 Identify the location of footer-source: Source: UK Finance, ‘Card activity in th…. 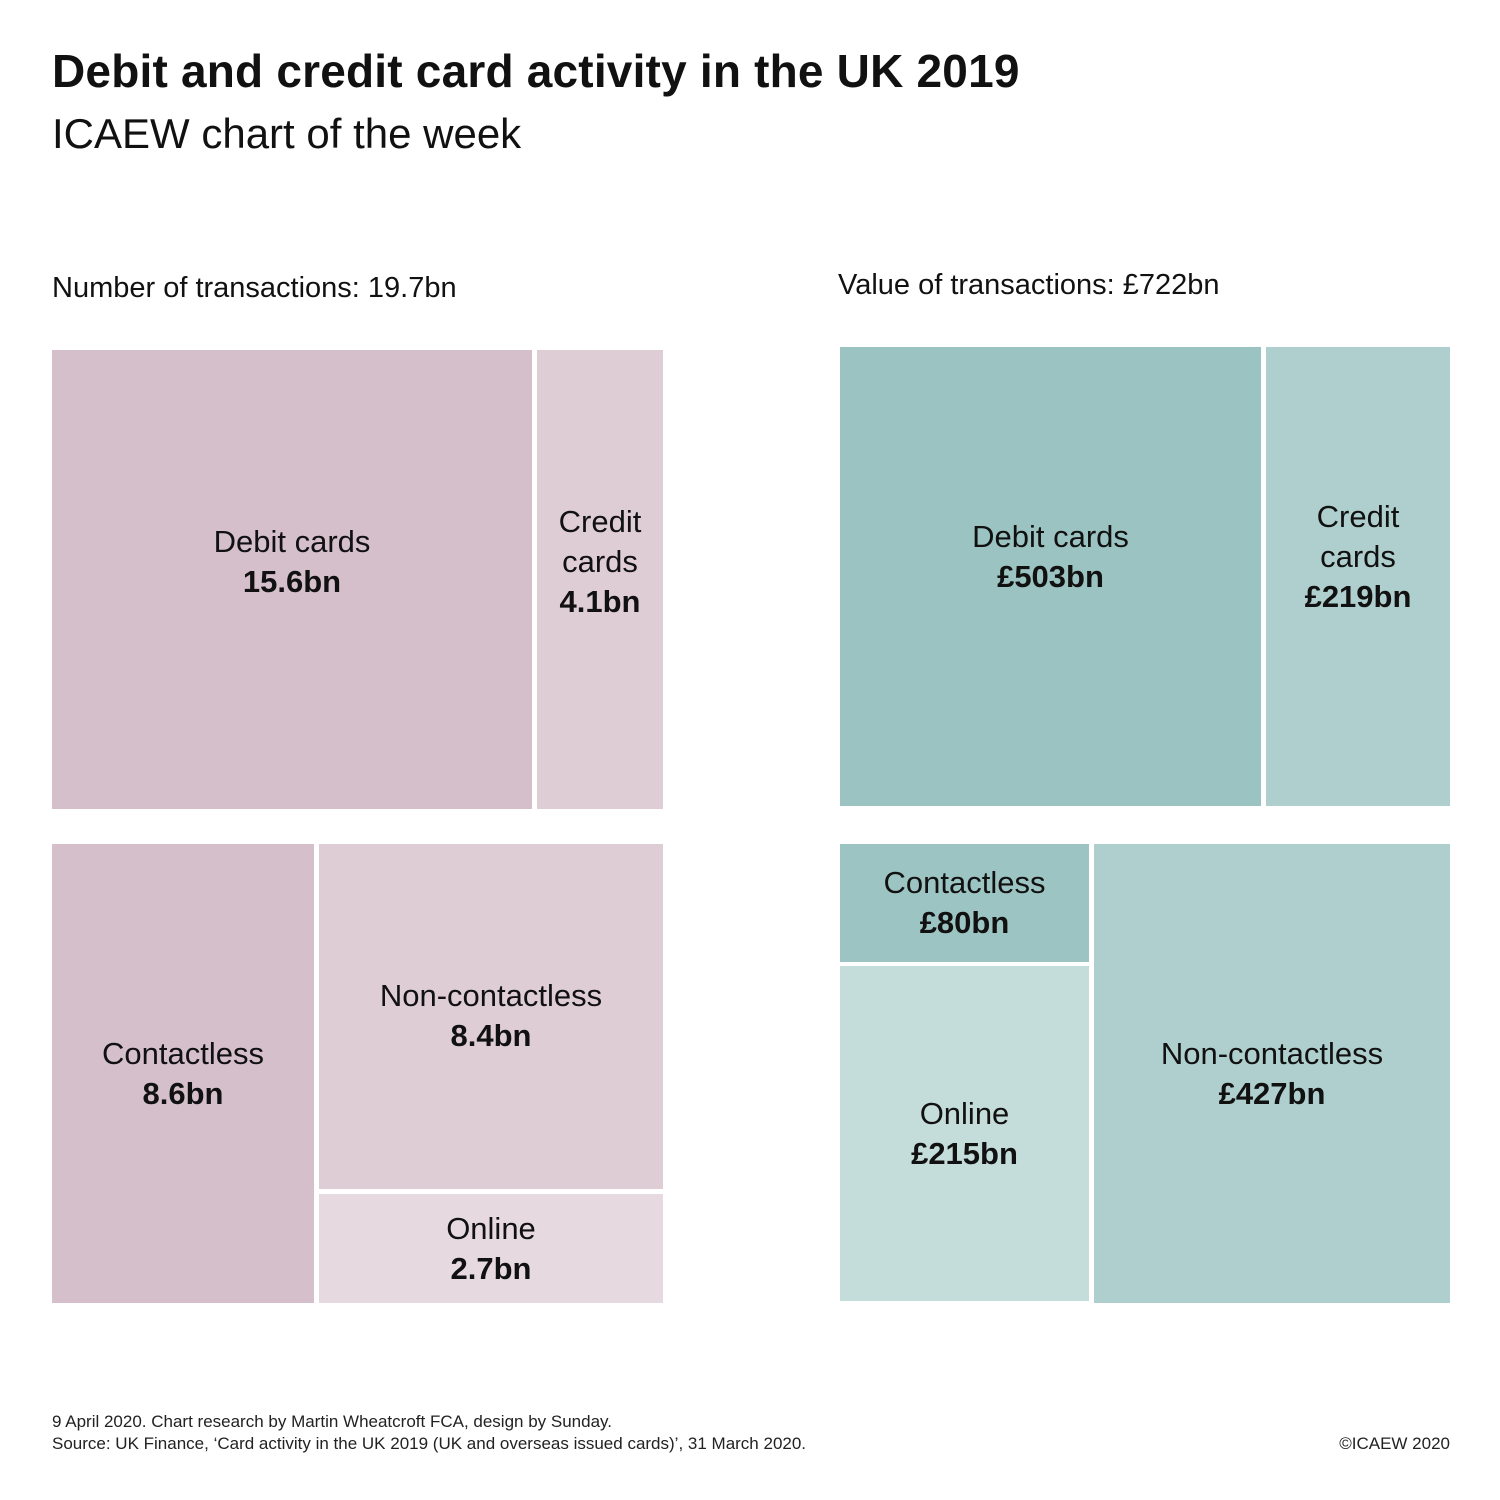
(429, 1443).